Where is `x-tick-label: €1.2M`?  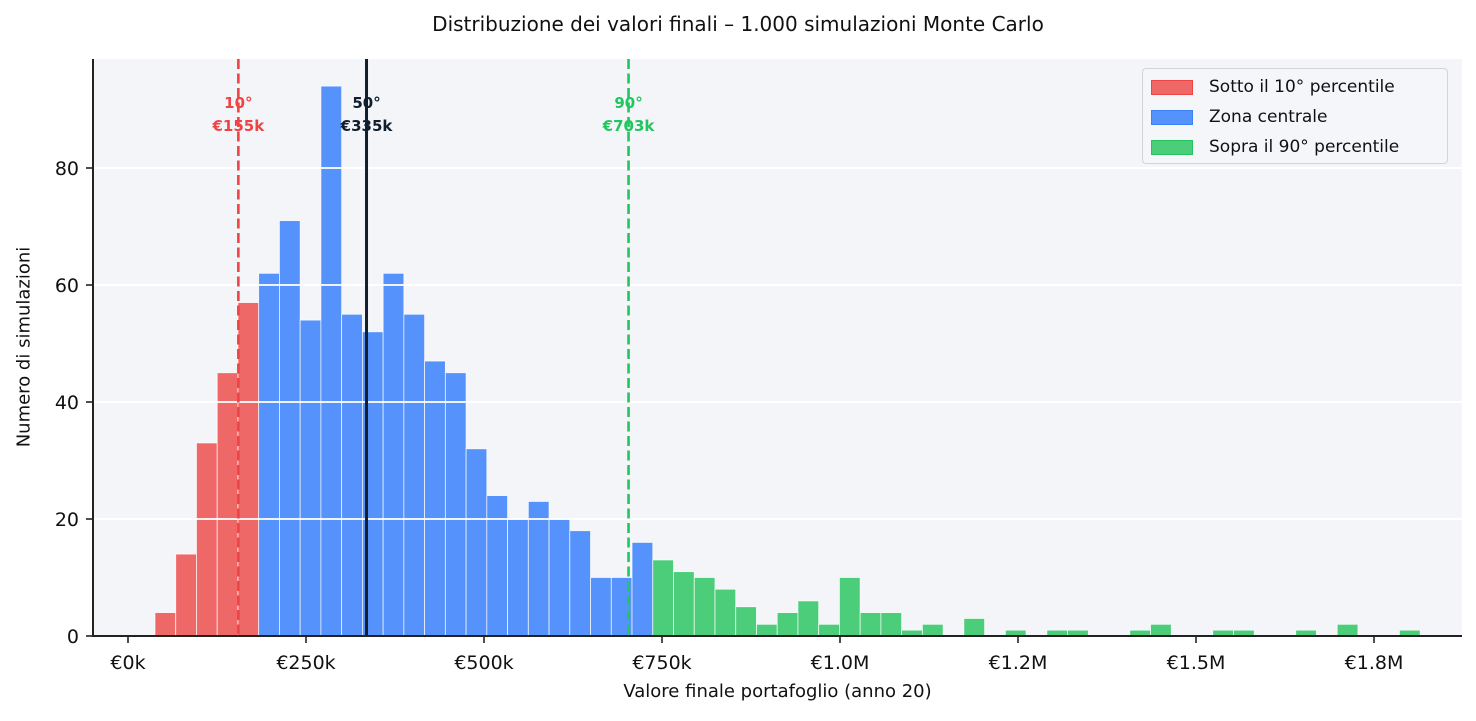
x-tick-label: €1.2M is located at coordinates (1018, 663).